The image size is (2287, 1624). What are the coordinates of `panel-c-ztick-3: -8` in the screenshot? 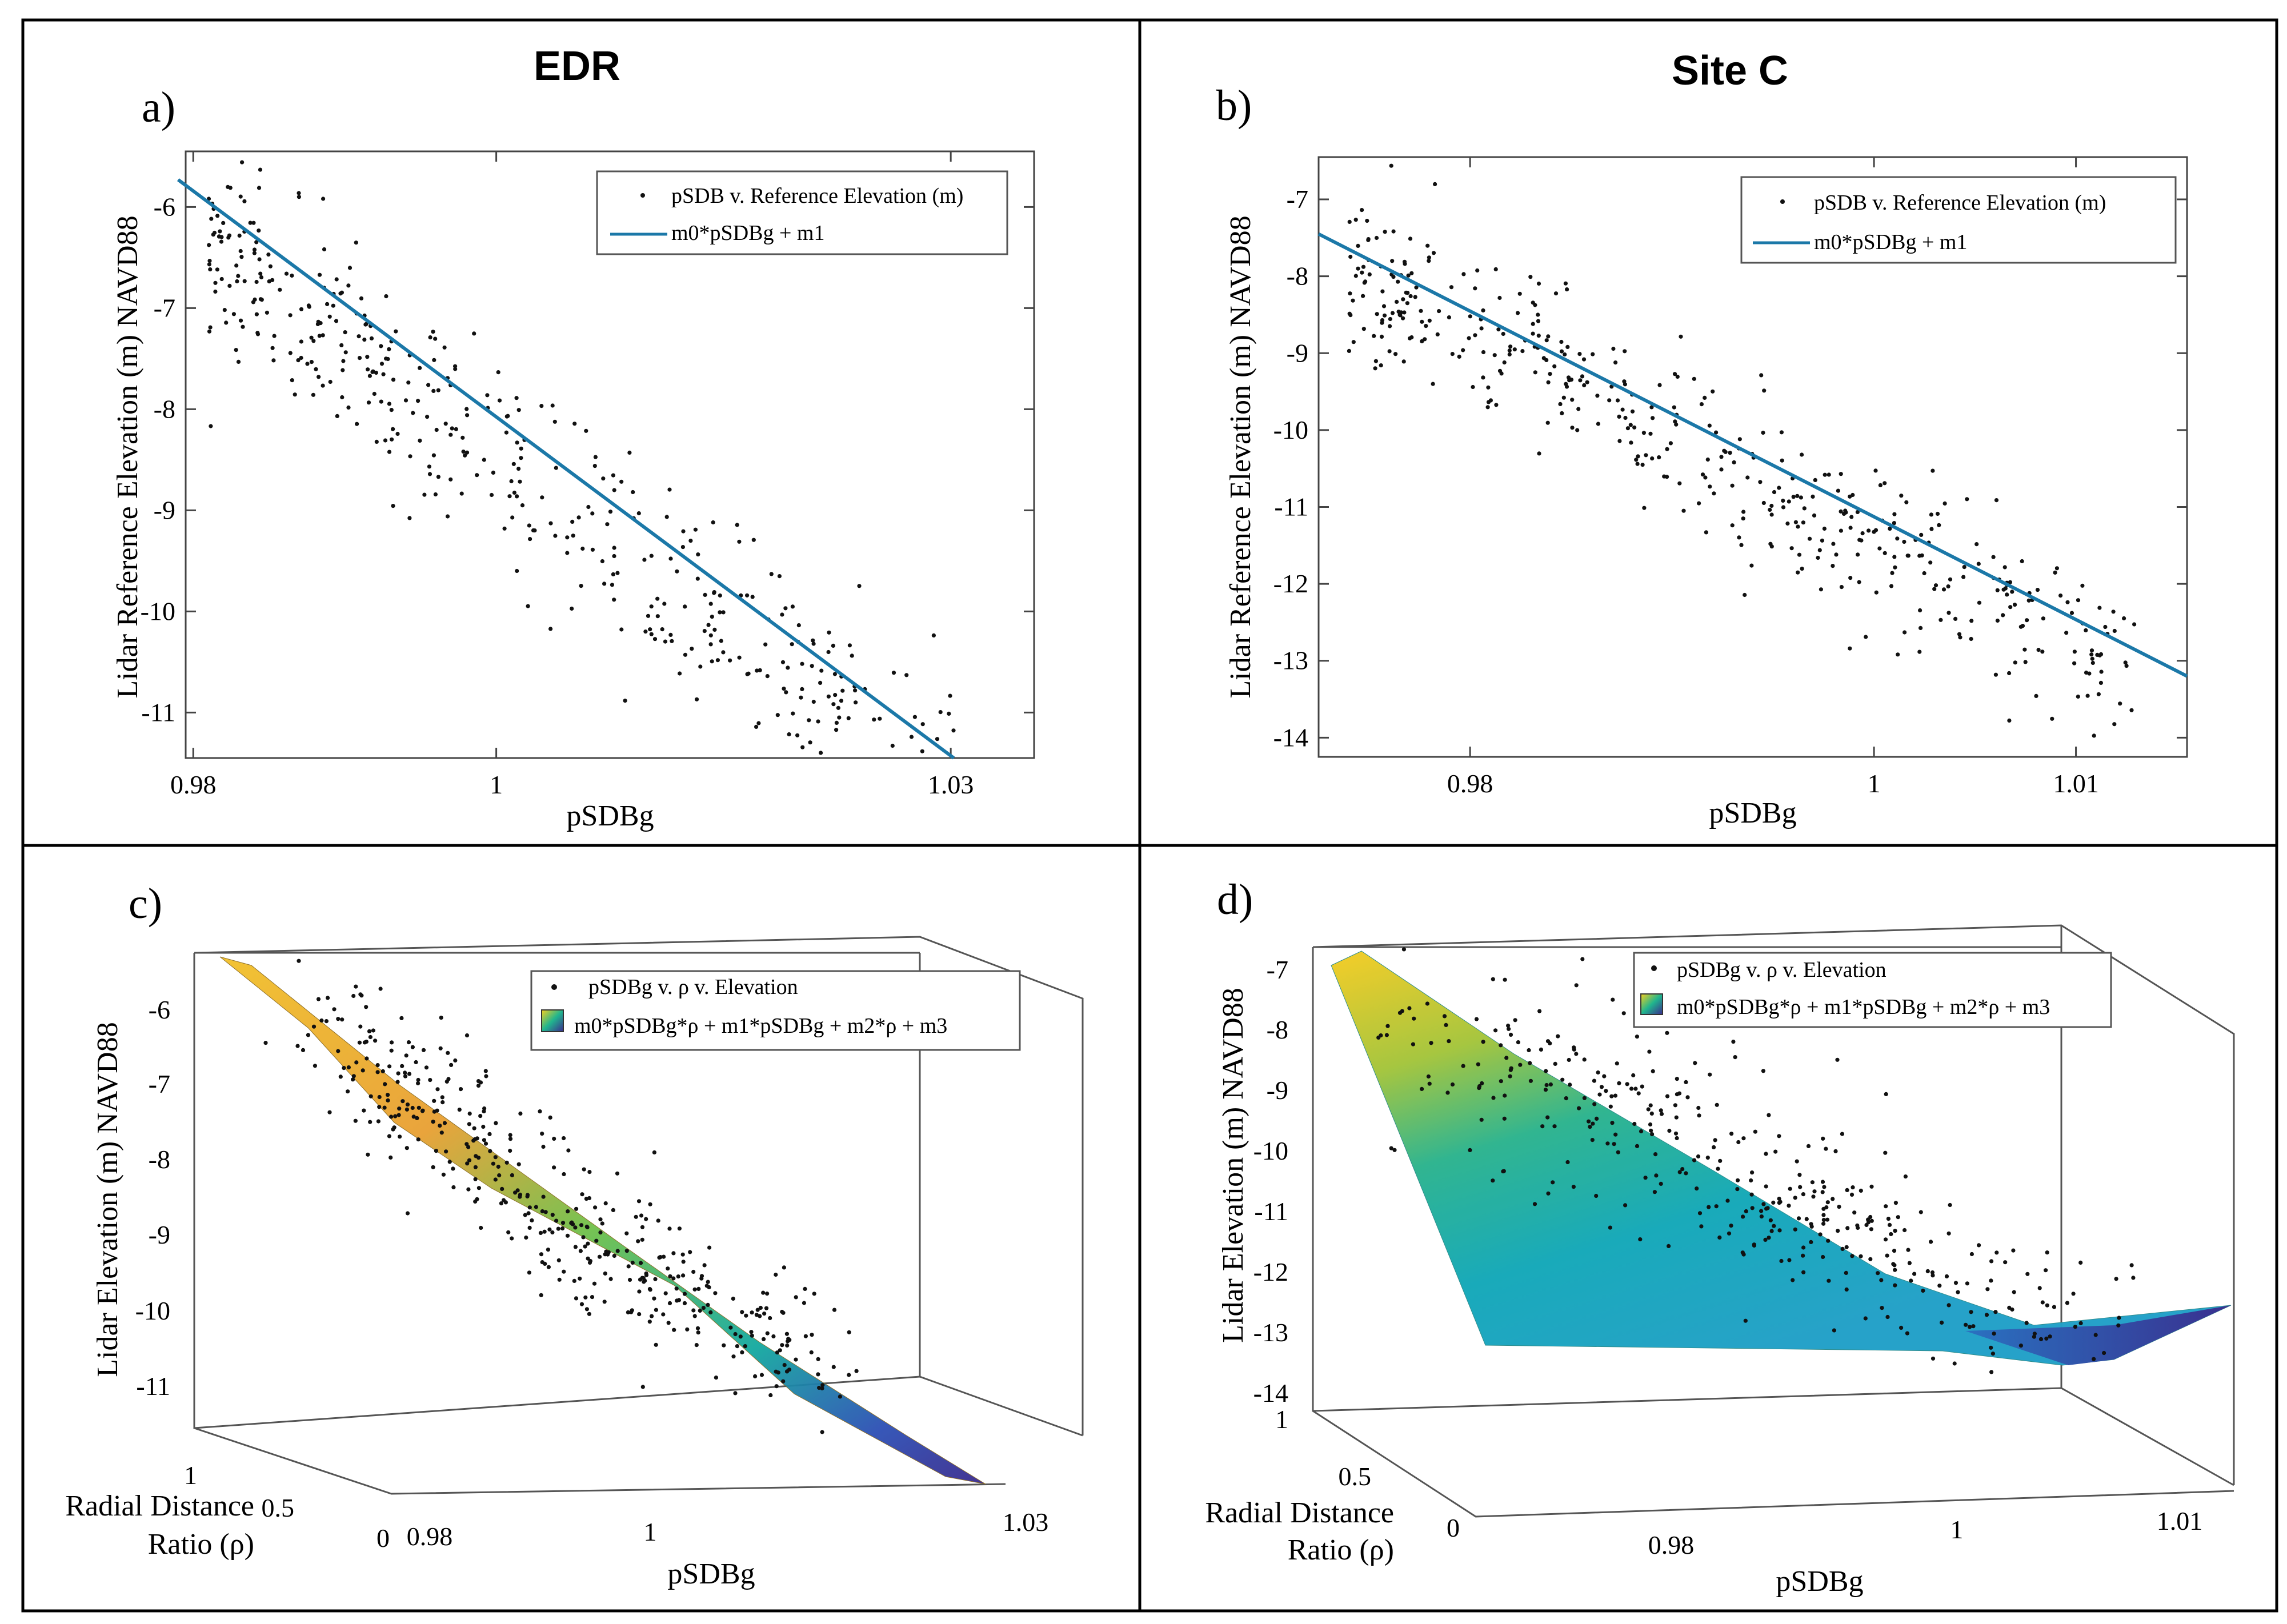 It's located at (159, 1159).